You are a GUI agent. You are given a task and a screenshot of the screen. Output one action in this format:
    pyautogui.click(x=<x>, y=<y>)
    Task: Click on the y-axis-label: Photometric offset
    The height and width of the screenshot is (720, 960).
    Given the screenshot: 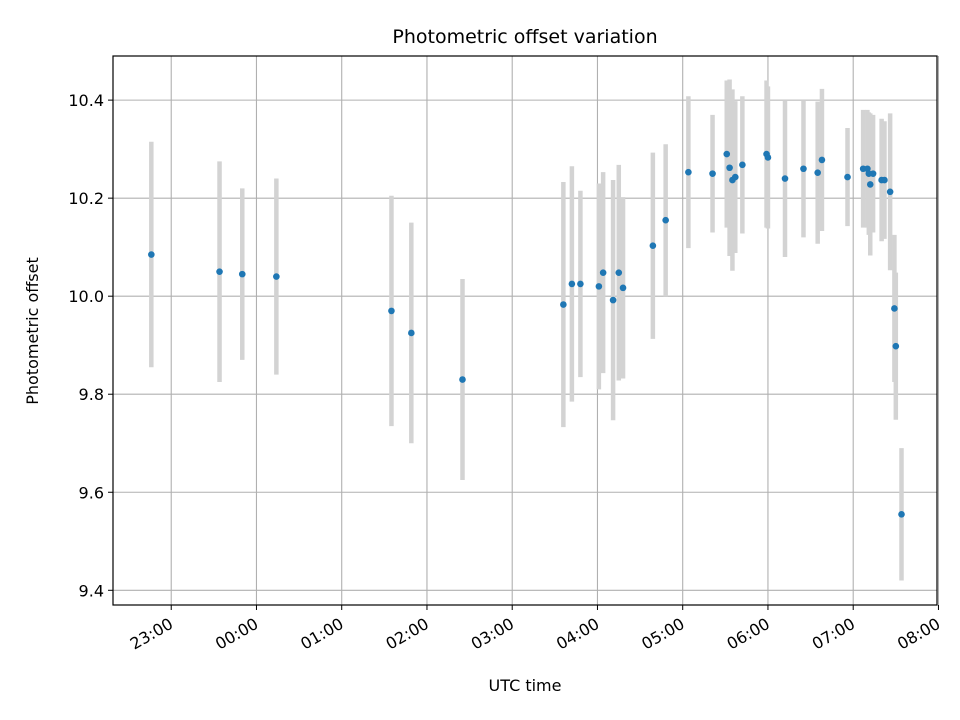 What is the action you would take?
    pyautogui.click(x=32, y=331)
    